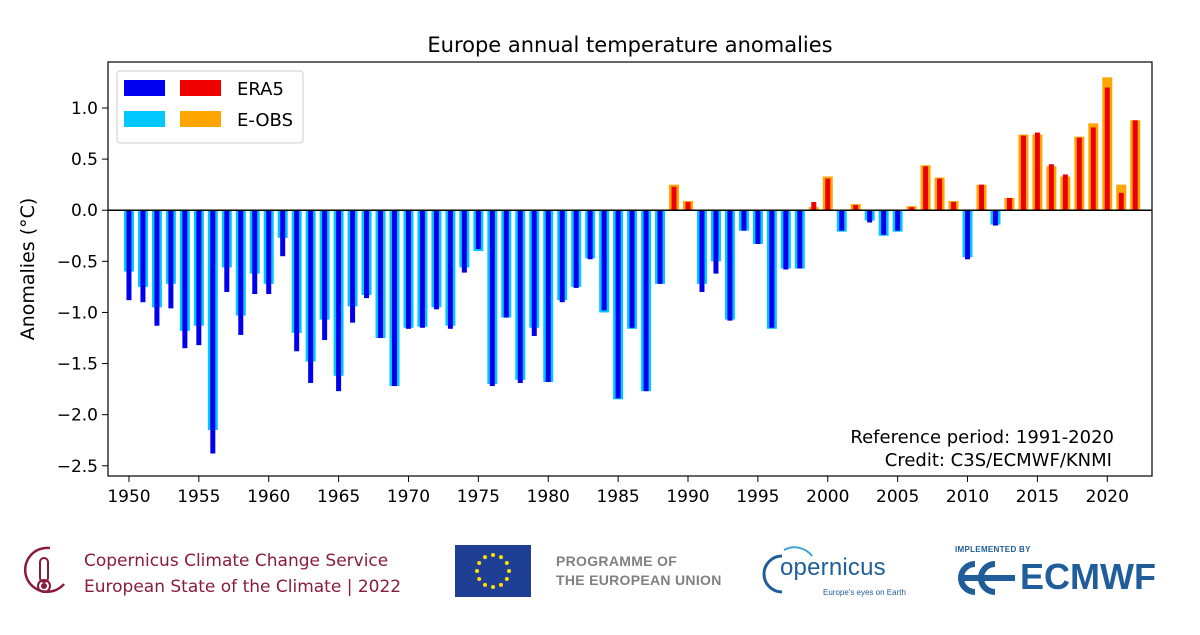 The width and height of the screenshot is (1200, 635). I want to click on bar-era5-2010, so click(968, 235).